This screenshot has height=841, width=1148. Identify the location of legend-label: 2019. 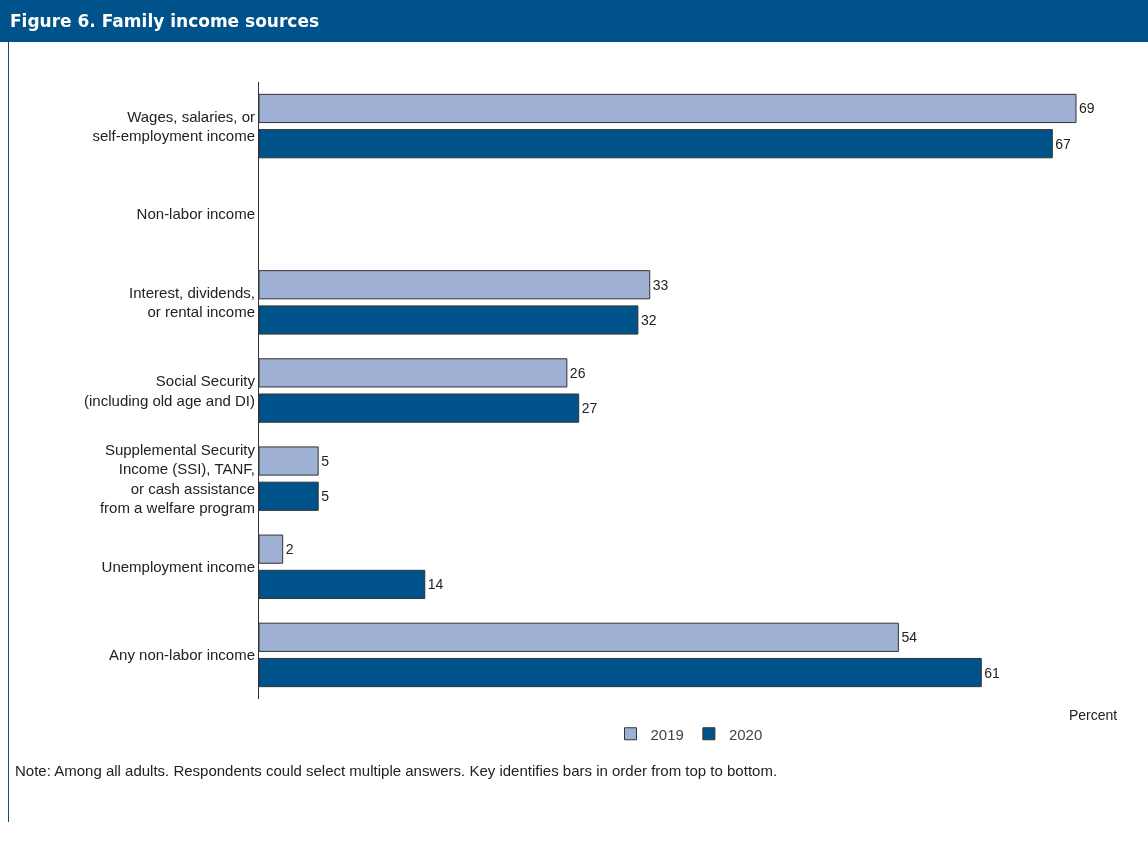
(667, 734).